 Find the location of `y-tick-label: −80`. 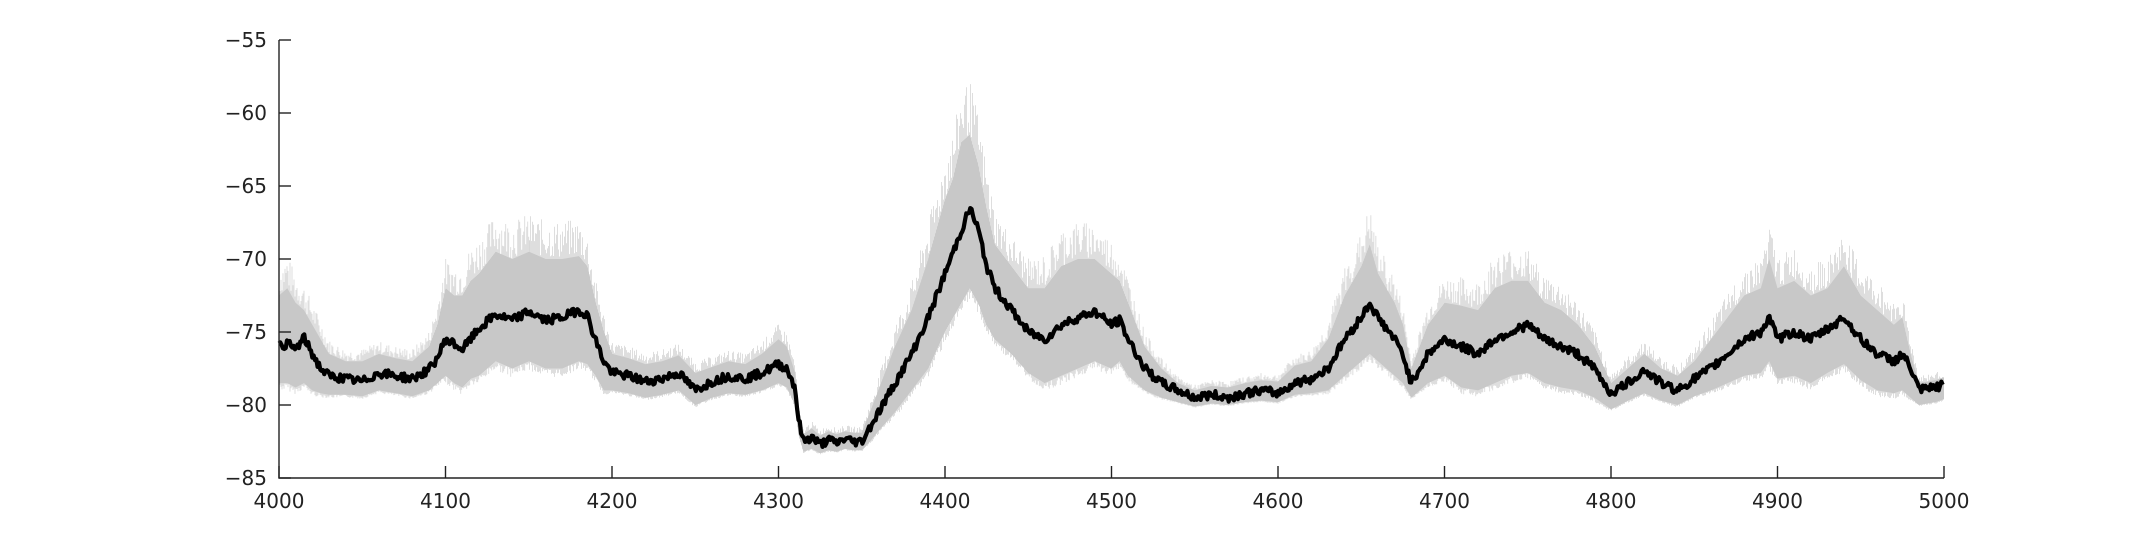

y-tick-label: −80 is located at coordinates (246, 405).